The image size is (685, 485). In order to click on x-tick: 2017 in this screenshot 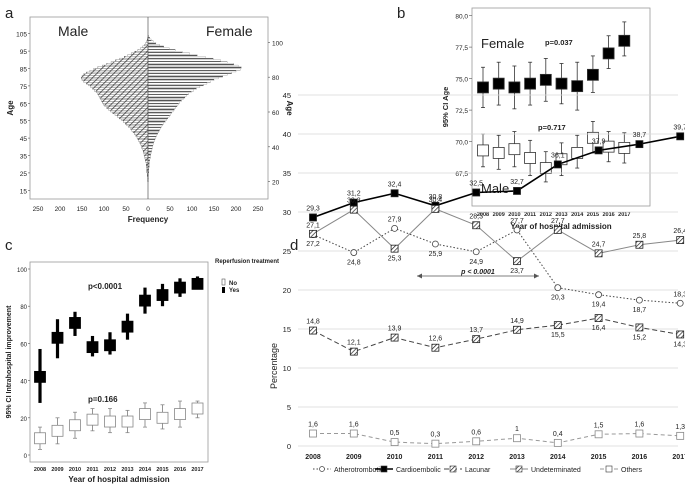, I will do `click(678, 457)`.